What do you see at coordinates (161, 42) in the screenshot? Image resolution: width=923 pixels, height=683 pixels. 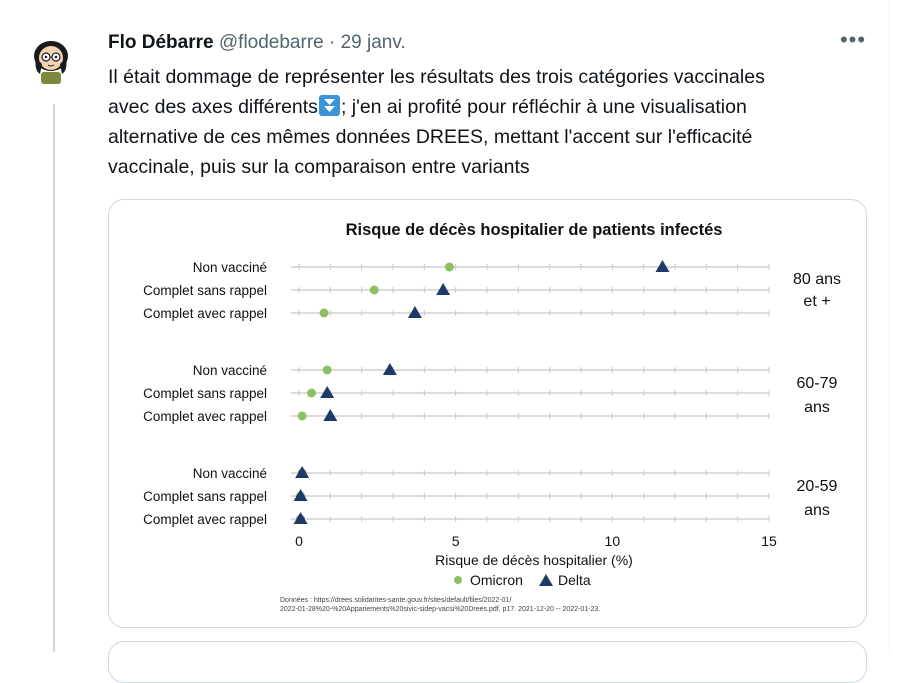 I see `author-name: Flo Débarre` at bounding box center [161, 42].